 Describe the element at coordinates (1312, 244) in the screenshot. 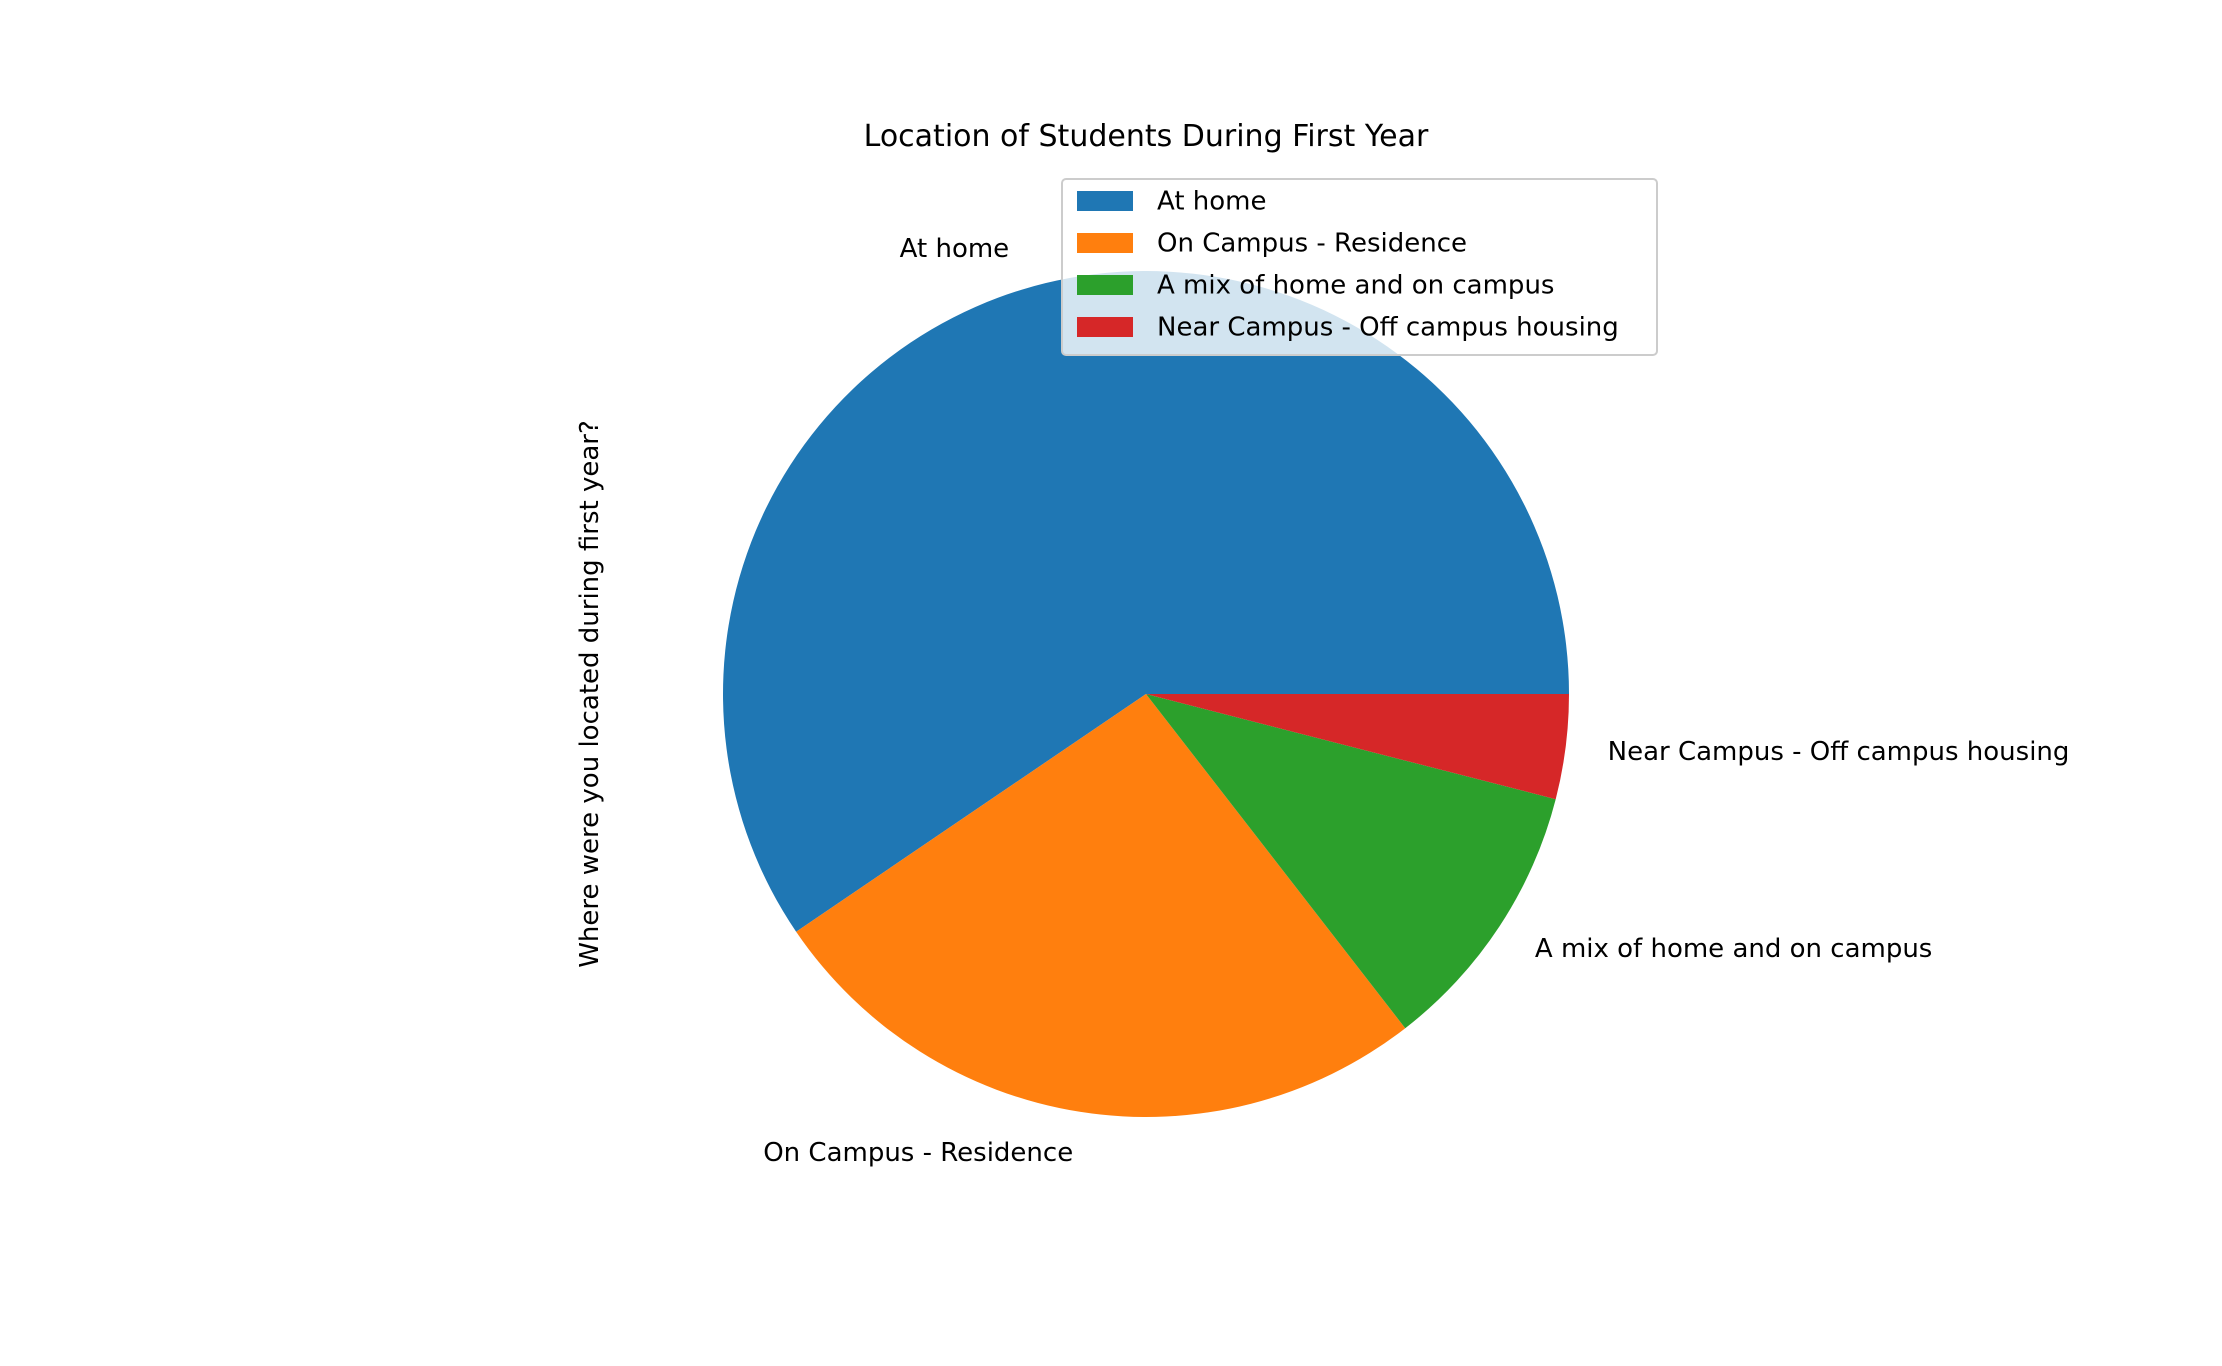

I see `legend-label-on-campus-residence: On Campus - Residence` at that location.